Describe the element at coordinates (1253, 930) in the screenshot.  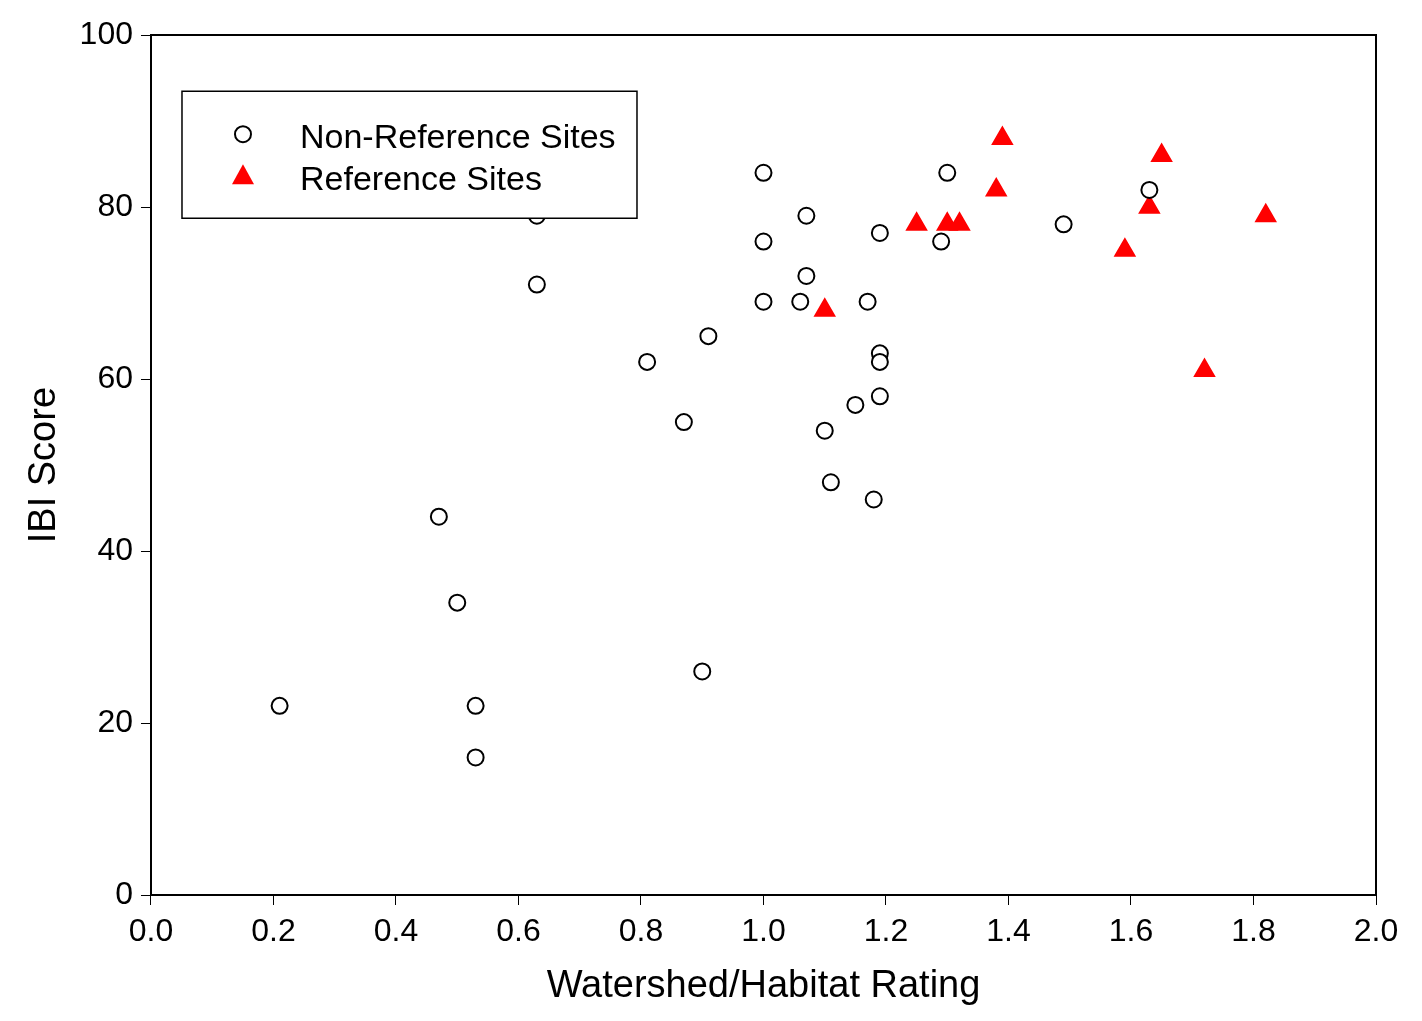
I see `x-tick-label: 1.8` at that location.